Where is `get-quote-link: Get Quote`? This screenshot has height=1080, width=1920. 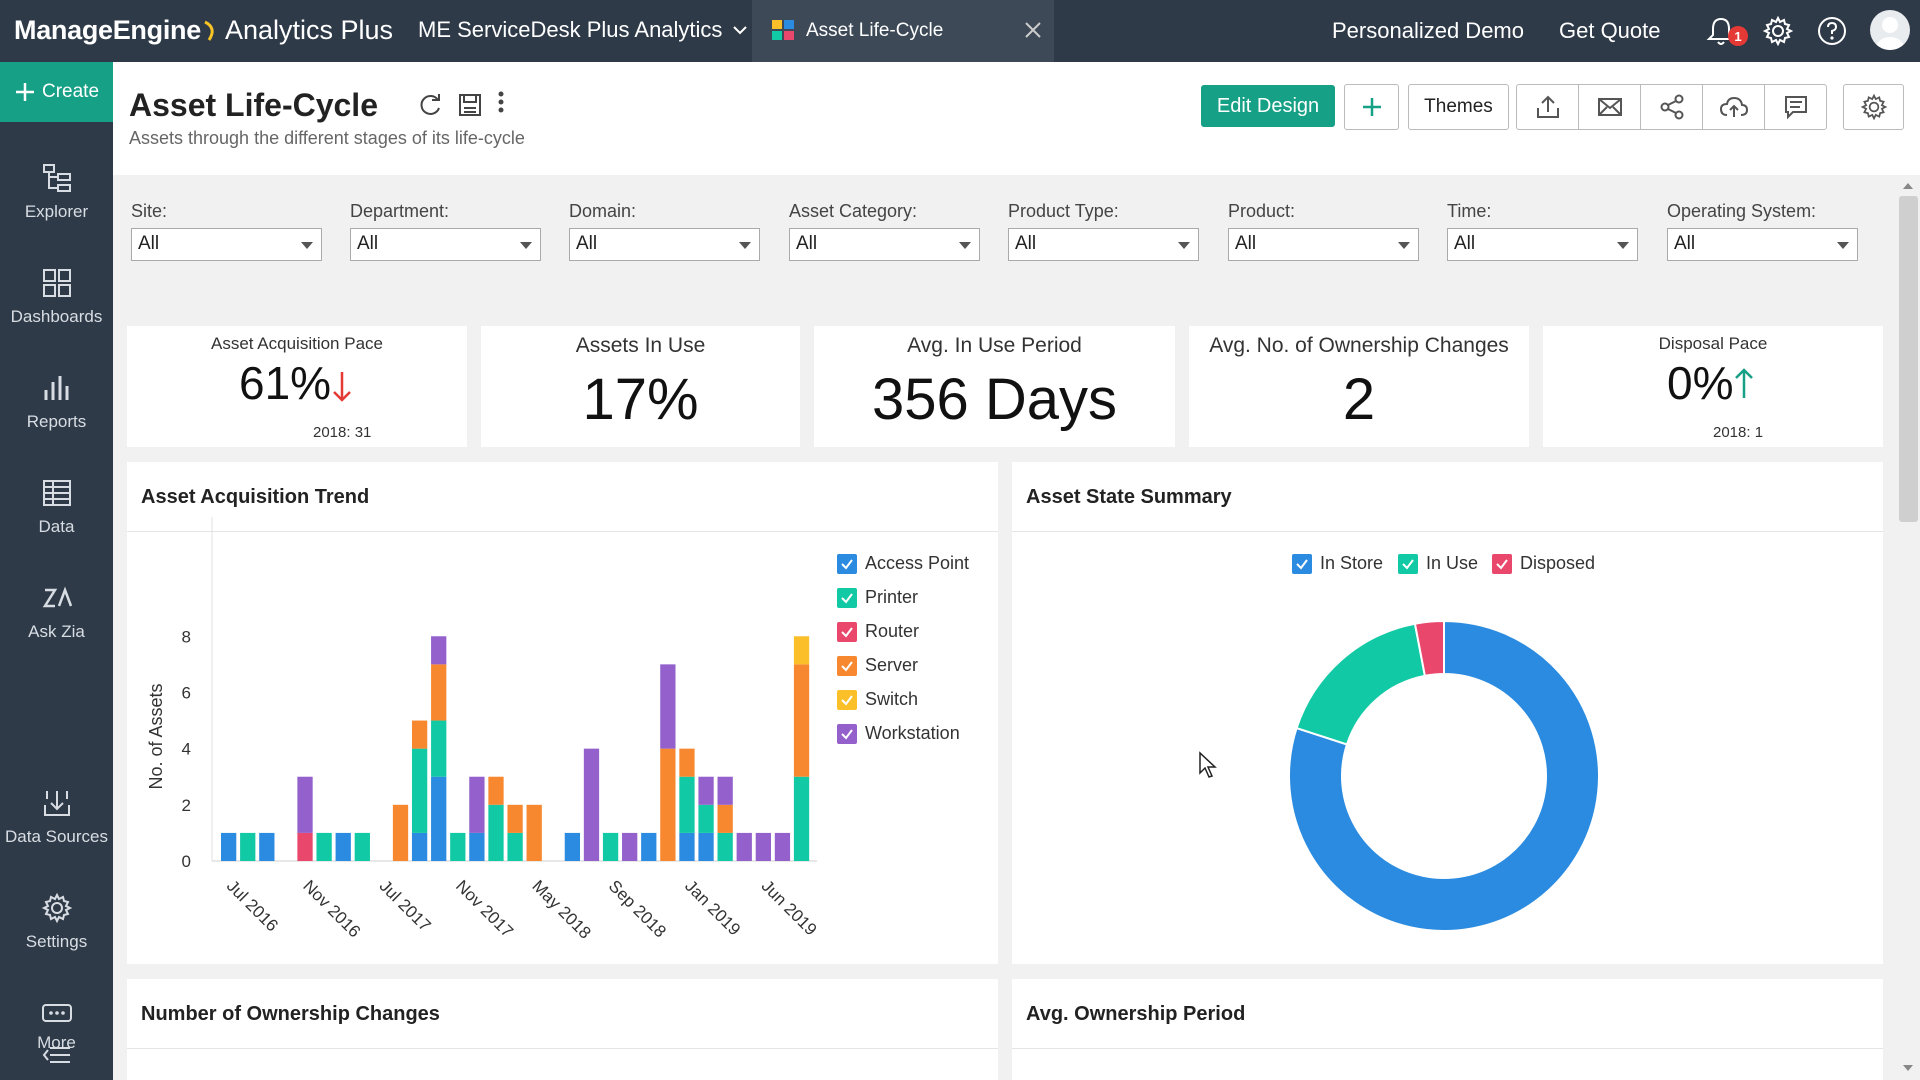 get-quote-link: Get Quote is located at coordinates (1610, 30).